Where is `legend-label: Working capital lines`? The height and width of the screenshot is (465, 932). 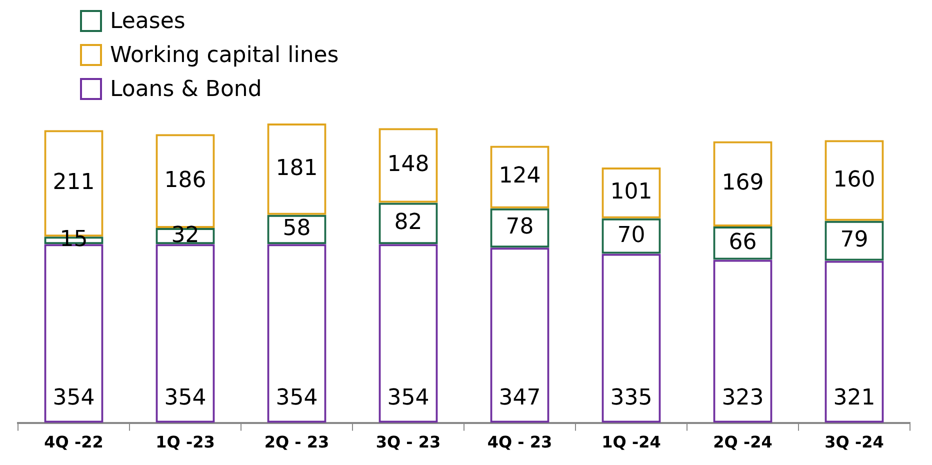
legend-label: Working capital lines is located at coordinates (224, 55).